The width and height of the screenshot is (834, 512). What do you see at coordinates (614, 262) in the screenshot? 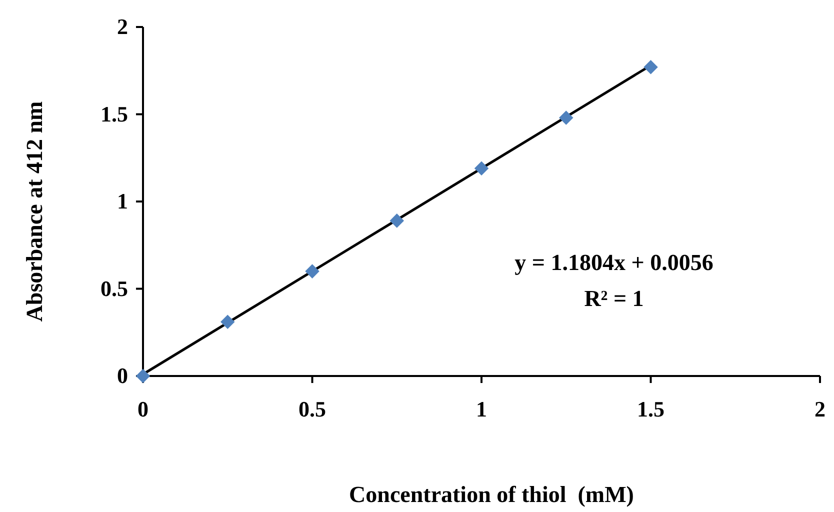
I see `annotation: y = 1.1804x + 0.0056` at bounding box center [614, 262].